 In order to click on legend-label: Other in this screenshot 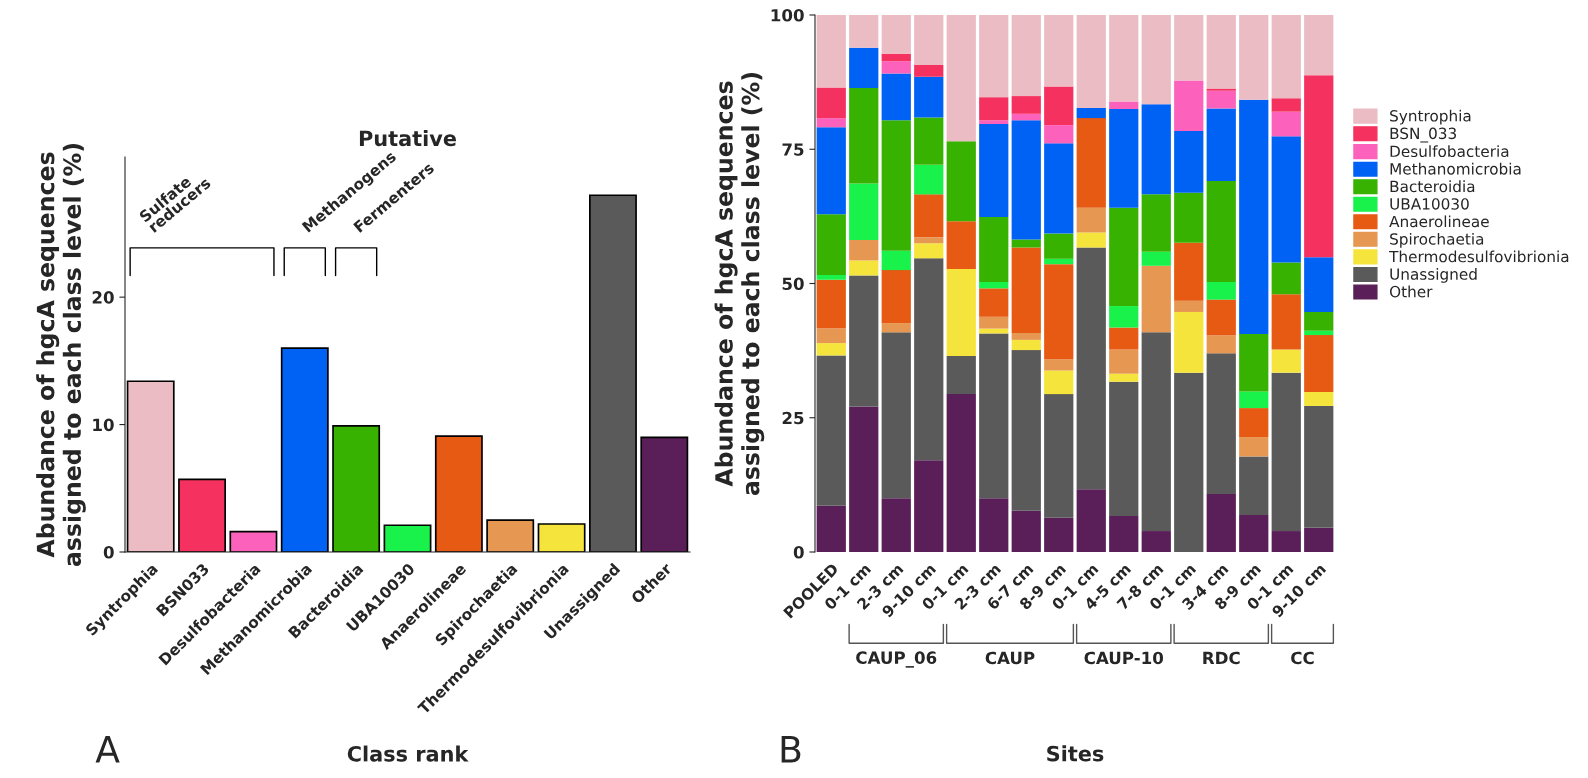, I will do `click(1411, 291)`.